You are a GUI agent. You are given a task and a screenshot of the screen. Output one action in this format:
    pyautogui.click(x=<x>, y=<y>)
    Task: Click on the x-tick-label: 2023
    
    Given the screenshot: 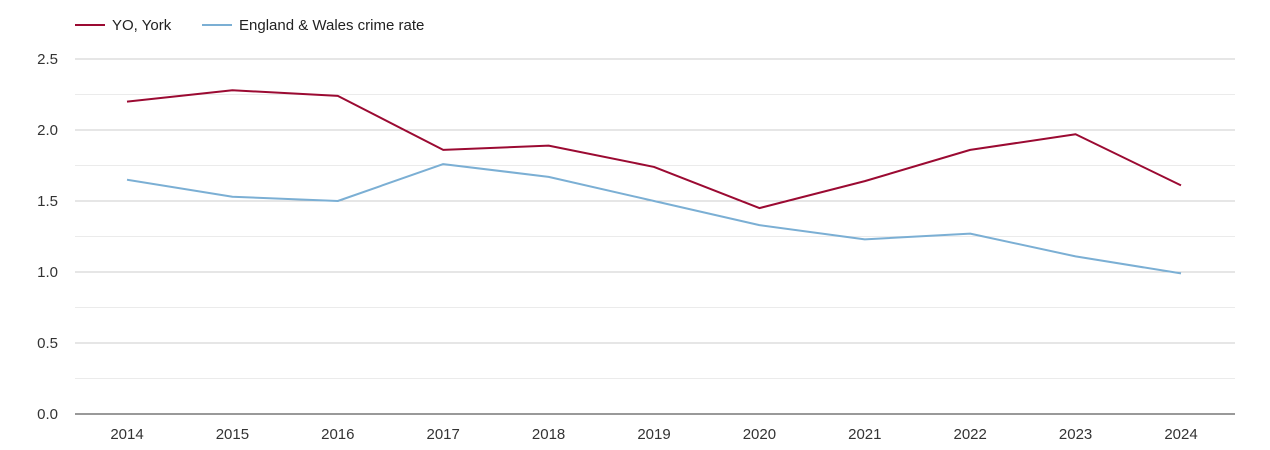 What is the action you would take?
    pyautogui.click(x=1075, y=434)
    